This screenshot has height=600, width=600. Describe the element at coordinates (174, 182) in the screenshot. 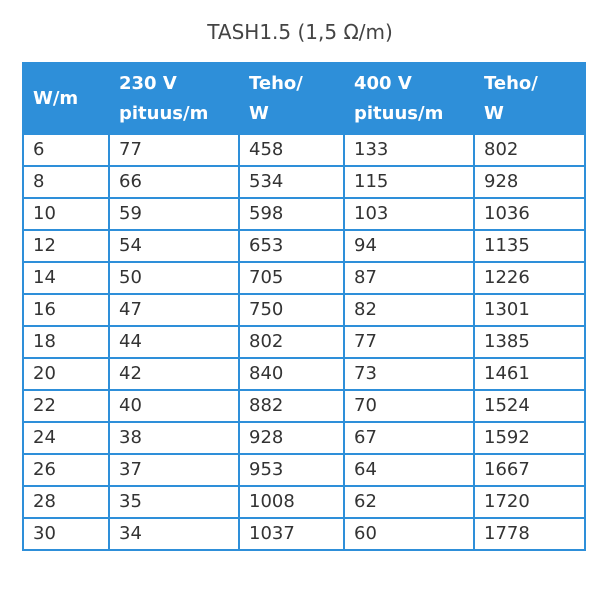

I see `table-cell: 66` at that location.